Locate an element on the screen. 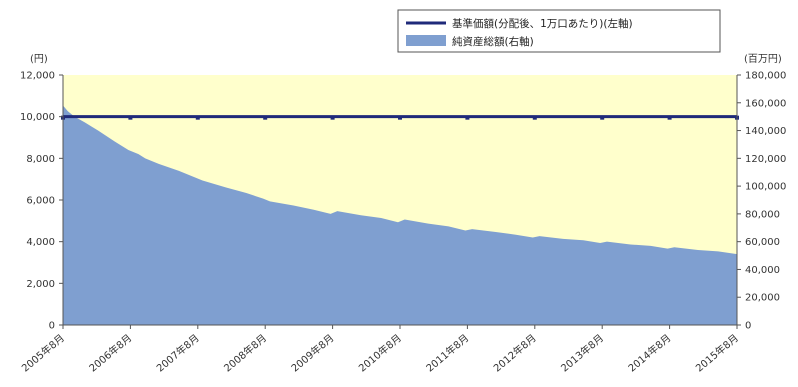 This screenshot has width=798, height=387. left-tick-label: 0 is located at coordinates (52, 326).